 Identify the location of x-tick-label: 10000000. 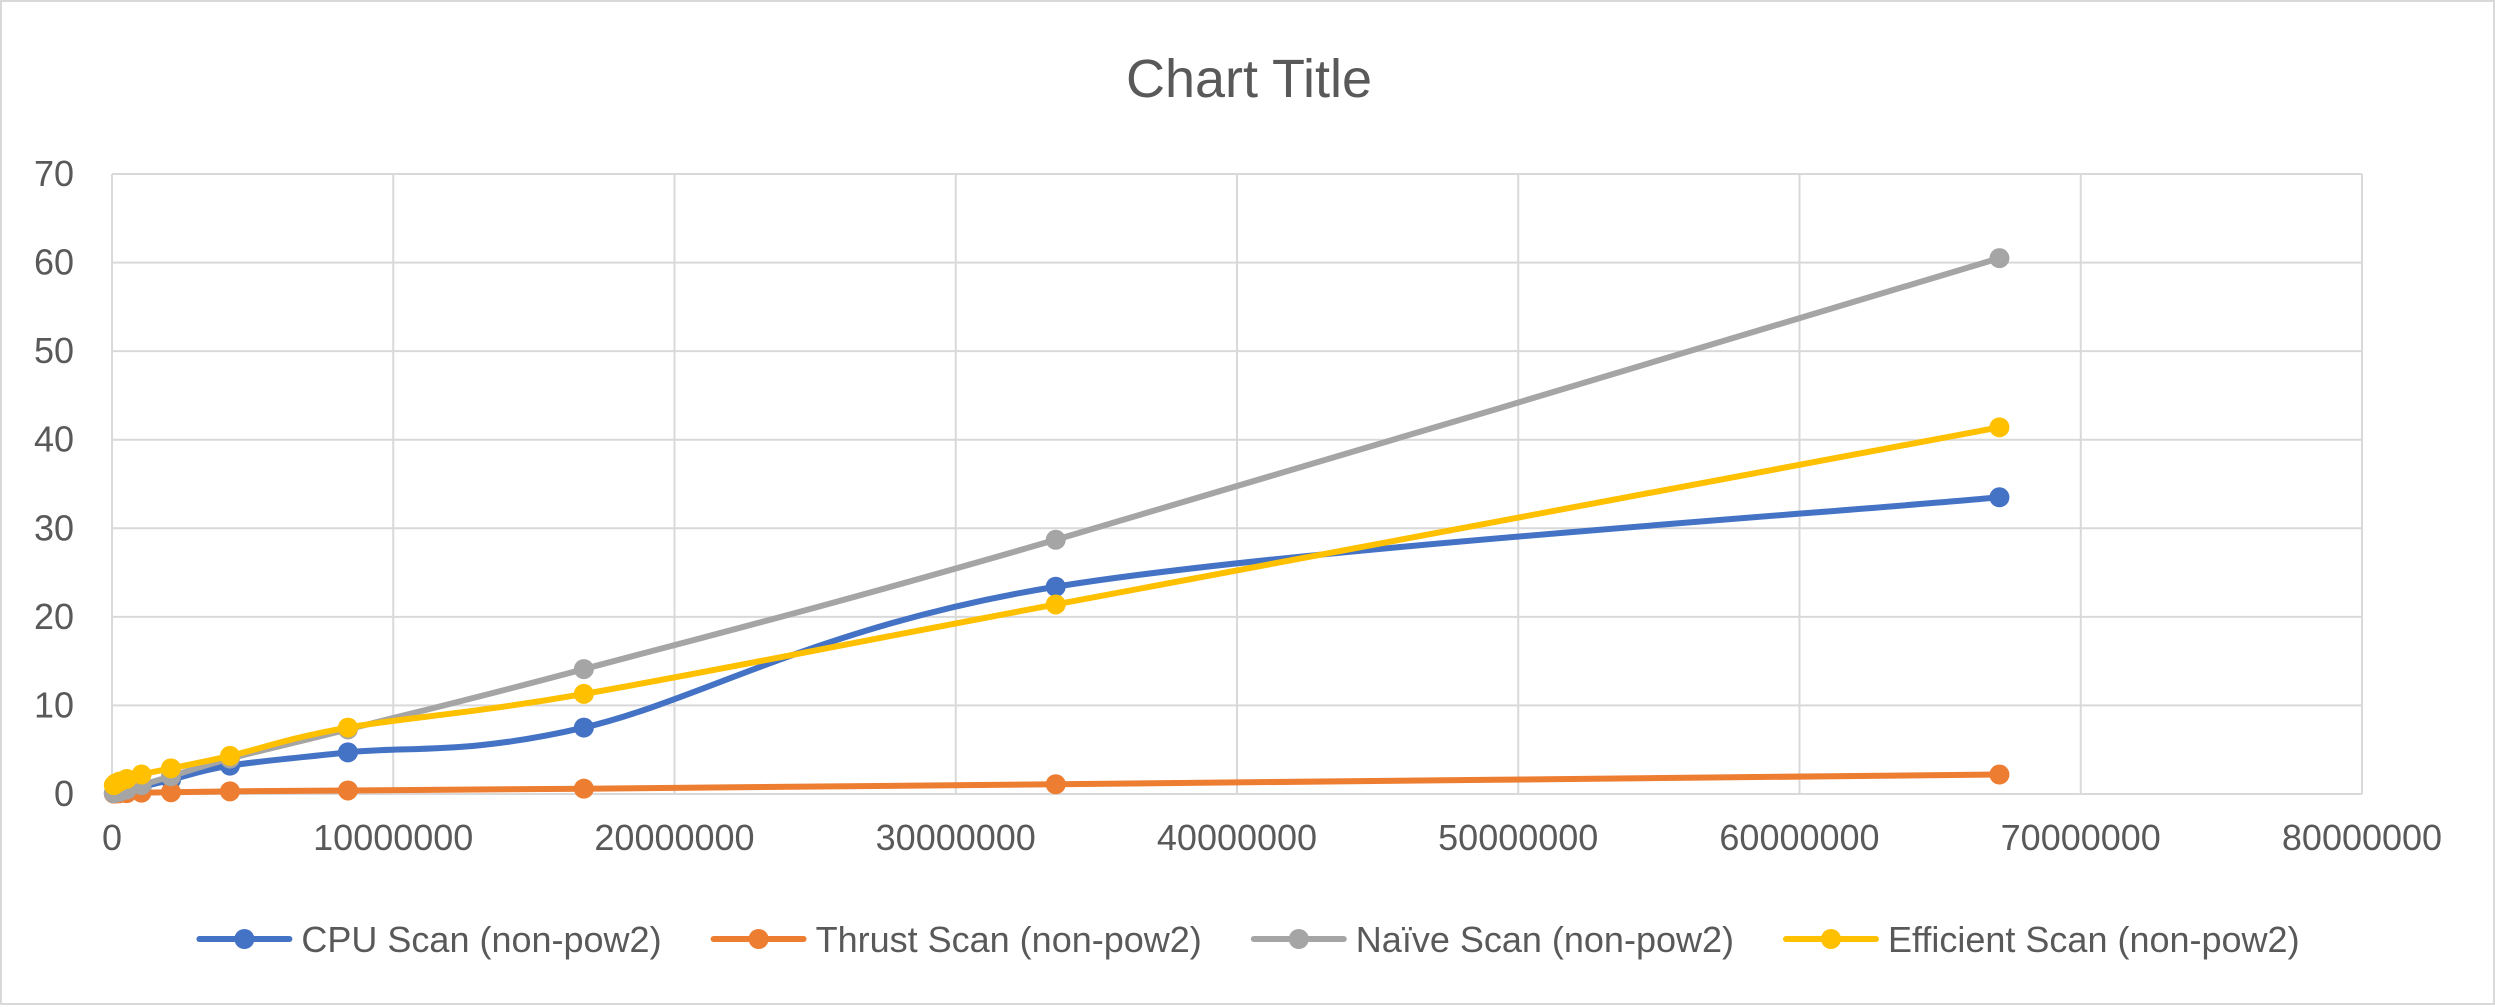
(393, 837).